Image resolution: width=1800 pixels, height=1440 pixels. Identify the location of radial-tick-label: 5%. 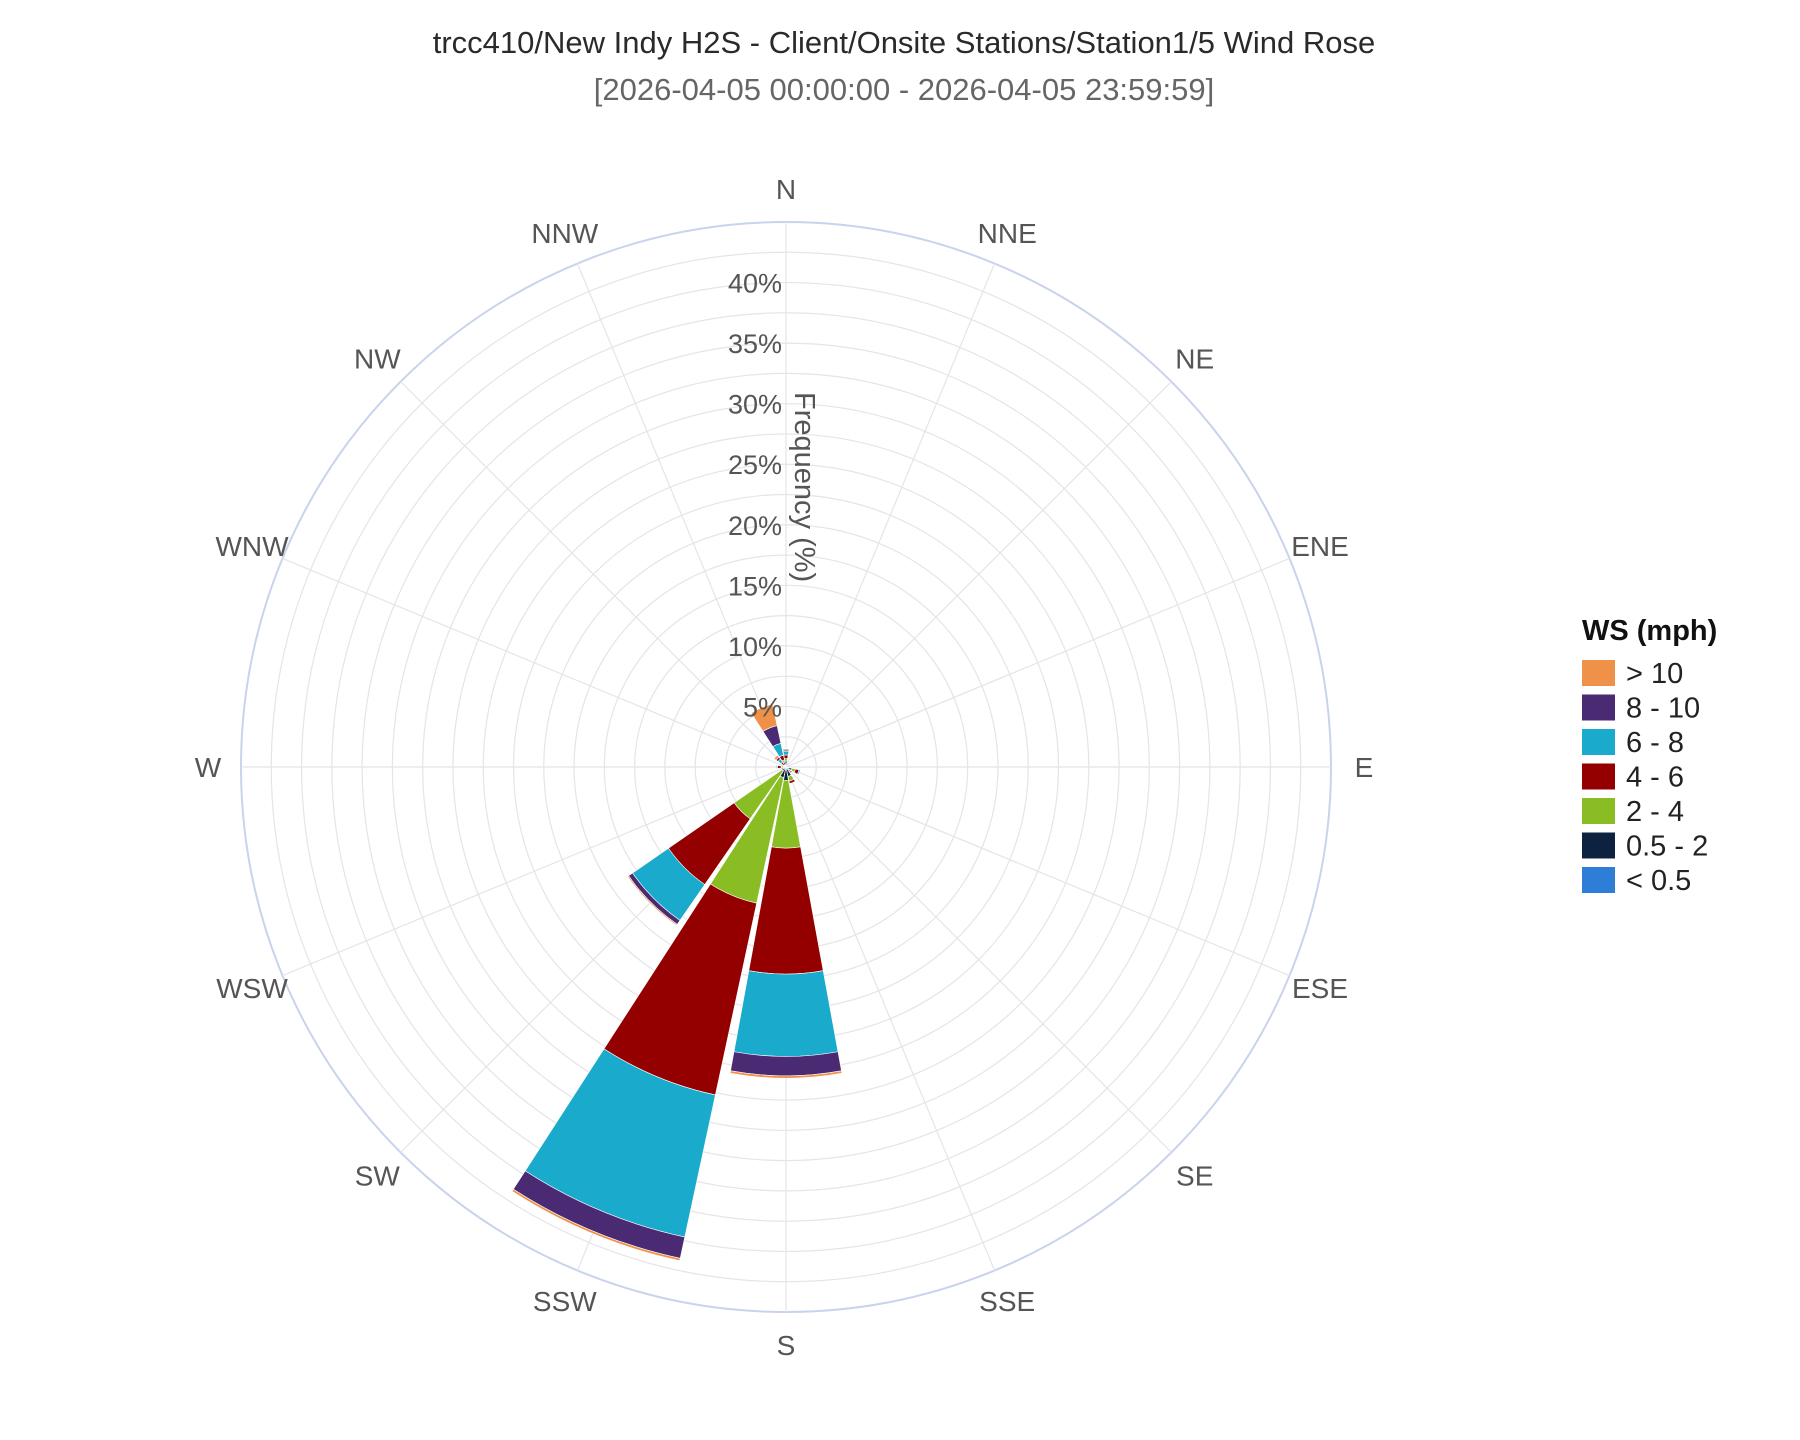
(762, 707).